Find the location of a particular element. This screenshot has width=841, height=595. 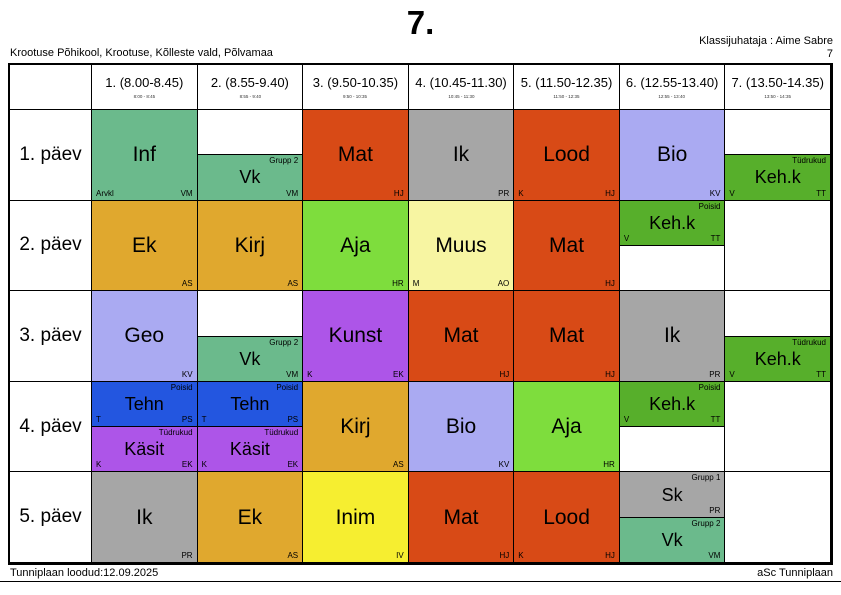

class-teacher: Klassijuhataja : Aime Sabre is located at coordinates (766, 41).